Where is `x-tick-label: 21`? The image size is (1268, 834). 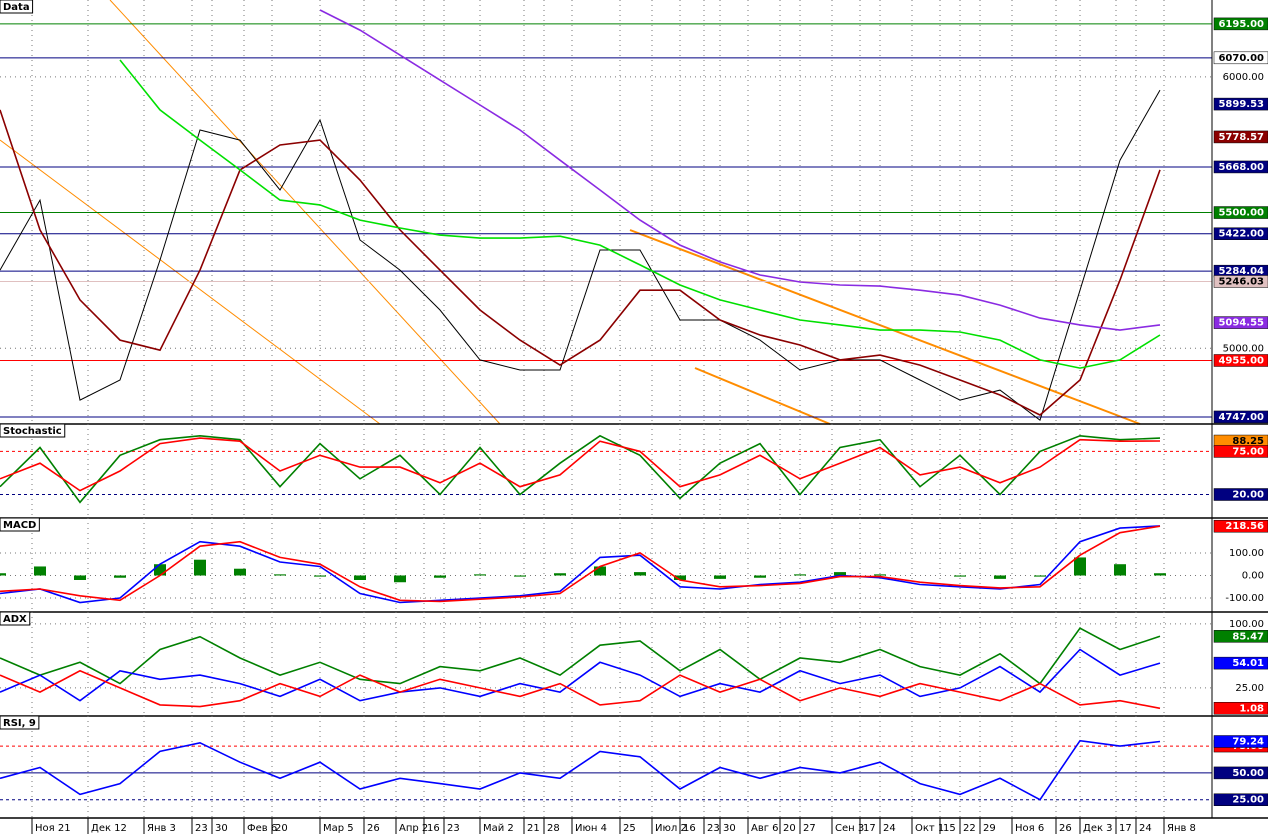 x-tick-label: 21 is located at coordinates (533, 828).